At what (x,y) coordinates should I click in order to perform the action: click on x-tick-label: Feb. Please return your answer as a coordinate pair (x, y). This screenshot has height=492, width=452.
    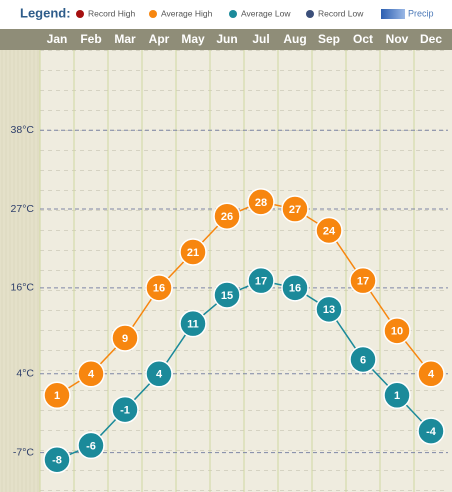
    Looking at the image, I should click on (90, 39).